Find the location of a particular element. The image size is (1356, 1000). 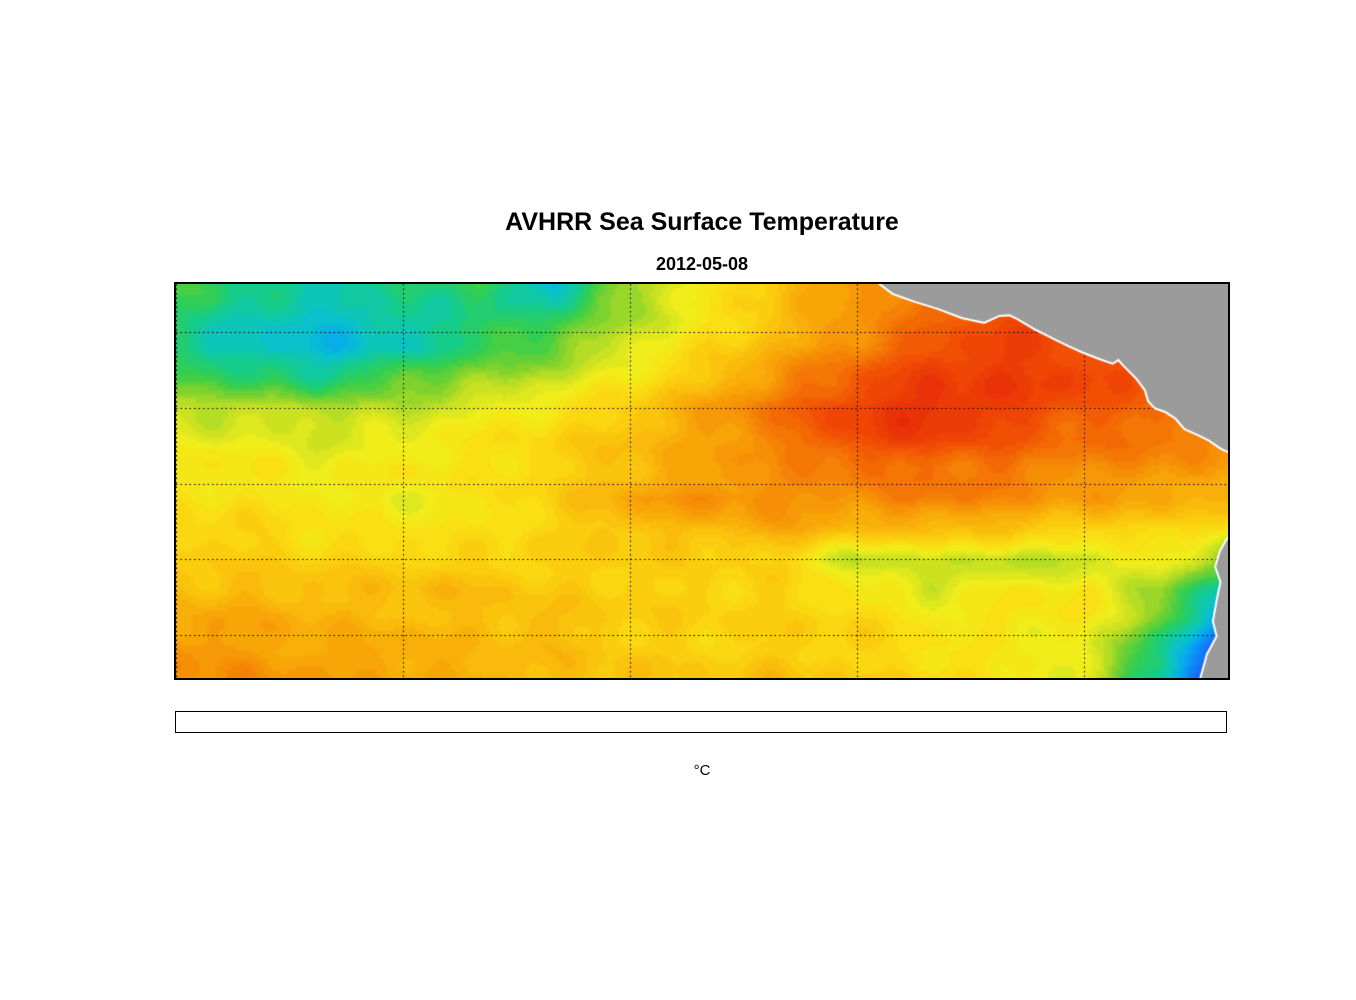

chart-subtitle: 2012-05-08 is located at coordinates (702, 264).